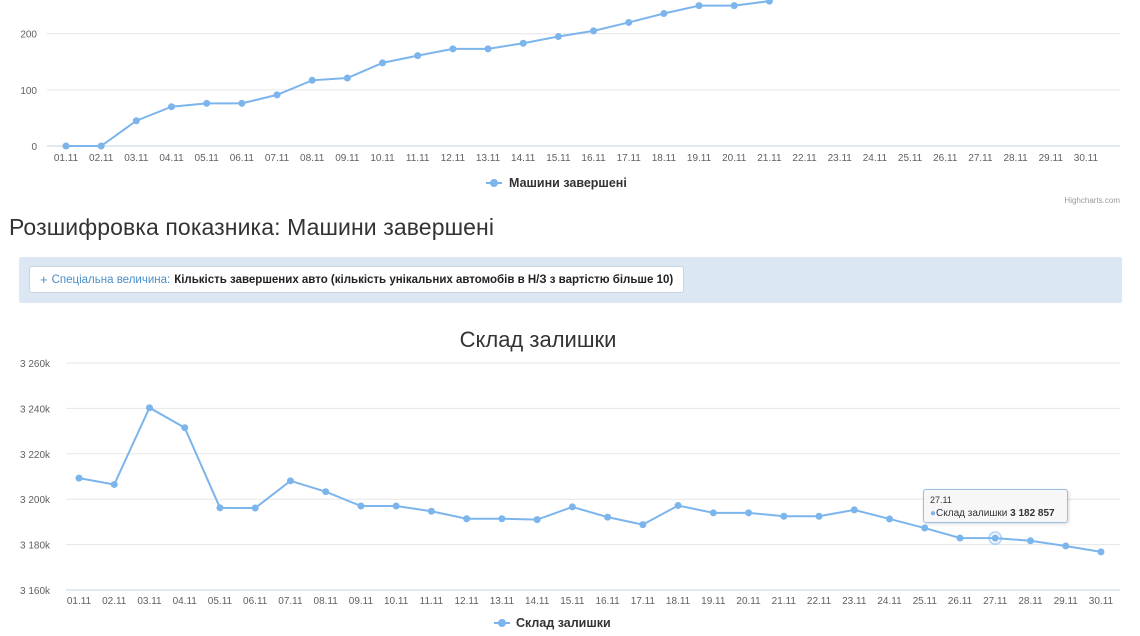 This screenshot has width=1140, height=636. What do you see at coordinates (35, 409) in the screenshot?
I see `y-tick-label: 3 240k` at bounding box center [35, 409].